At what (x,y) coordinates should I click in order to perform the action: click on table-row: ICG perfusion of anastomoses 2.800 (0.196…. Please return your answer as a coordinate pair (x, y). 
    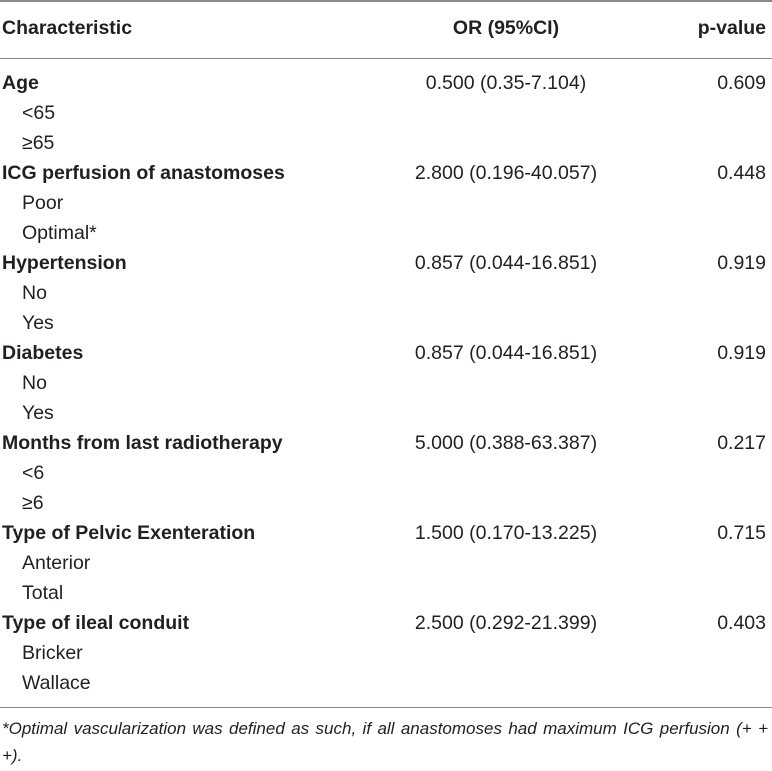
    Looking at the image, I should click on (386, 173).